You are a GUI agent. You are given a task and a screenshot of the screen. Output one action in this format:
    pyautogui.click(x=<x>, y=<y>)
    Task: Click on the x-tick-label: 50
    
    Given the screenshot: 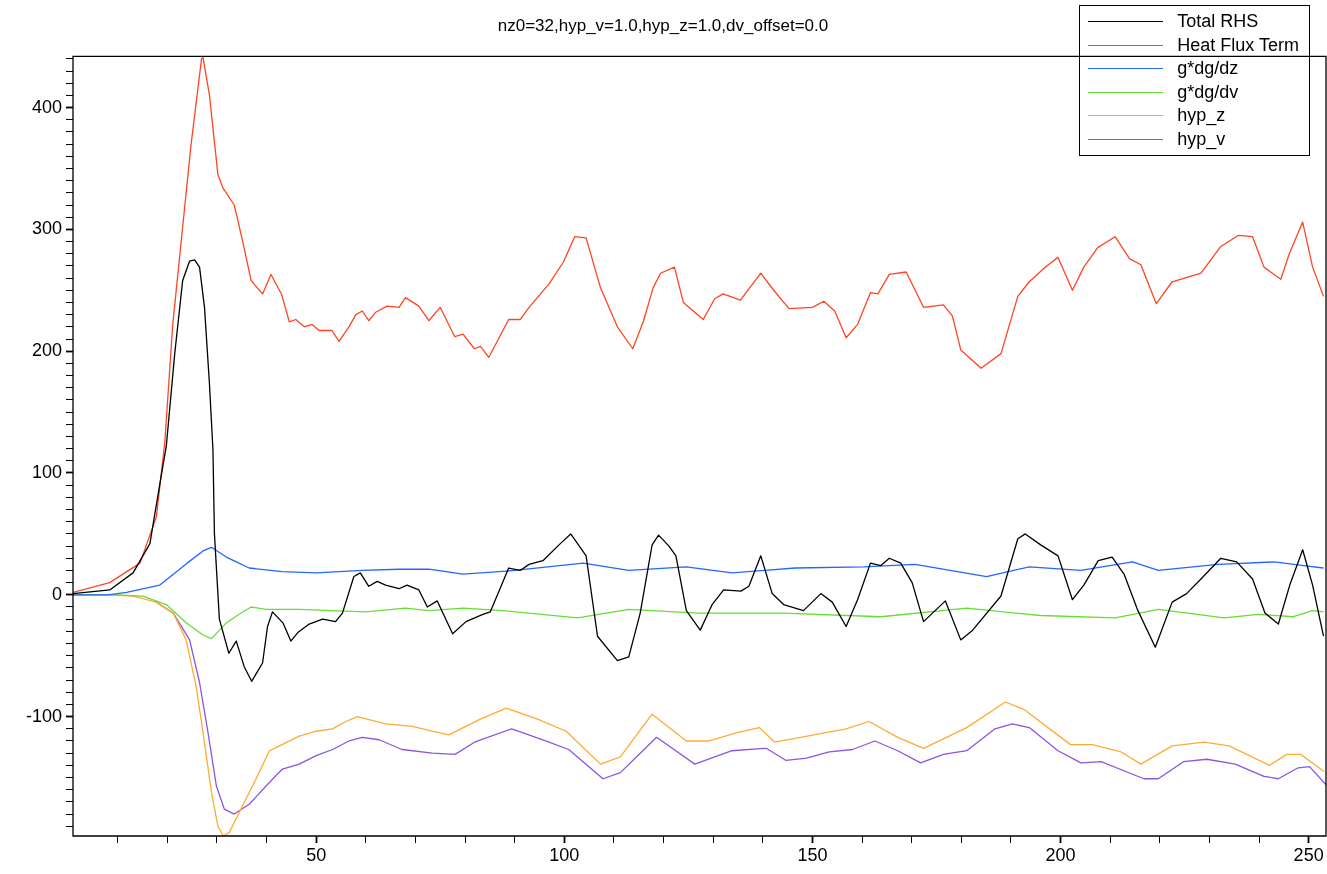 What is the action you would take?
    pyautogui.click(x=316, y=854)
    